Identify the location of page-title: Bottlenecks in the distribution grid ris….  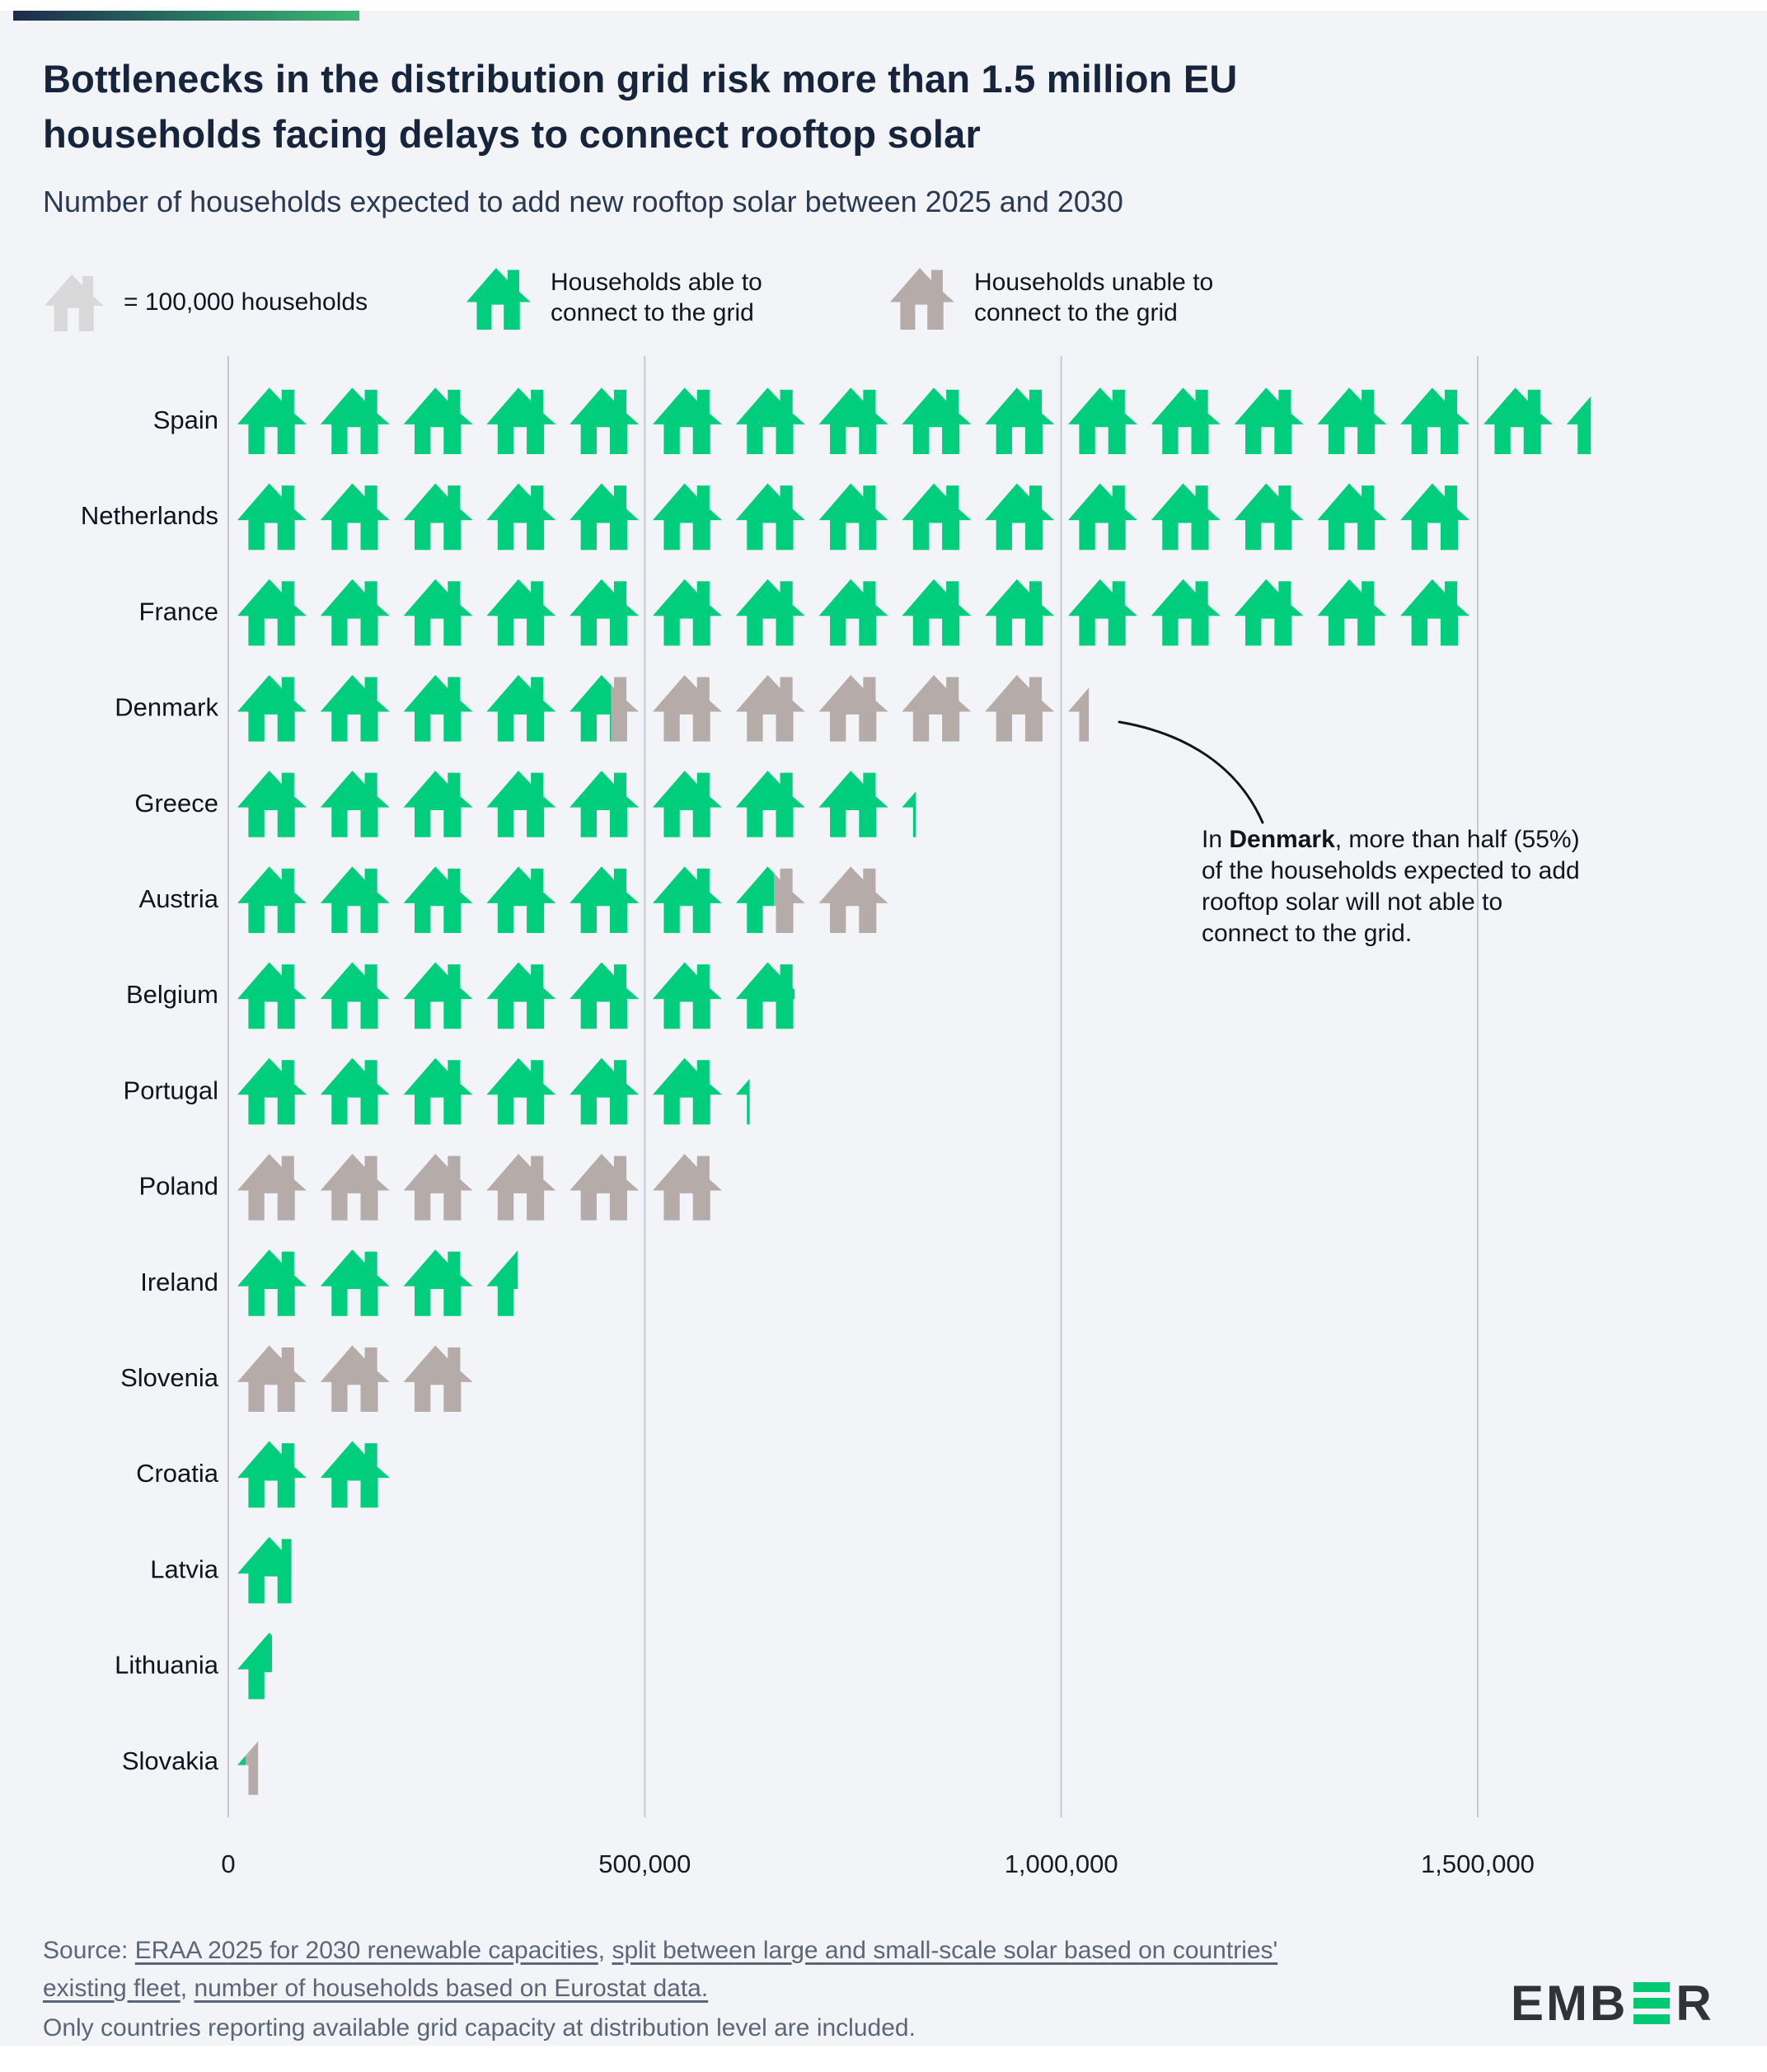
(640, 106).